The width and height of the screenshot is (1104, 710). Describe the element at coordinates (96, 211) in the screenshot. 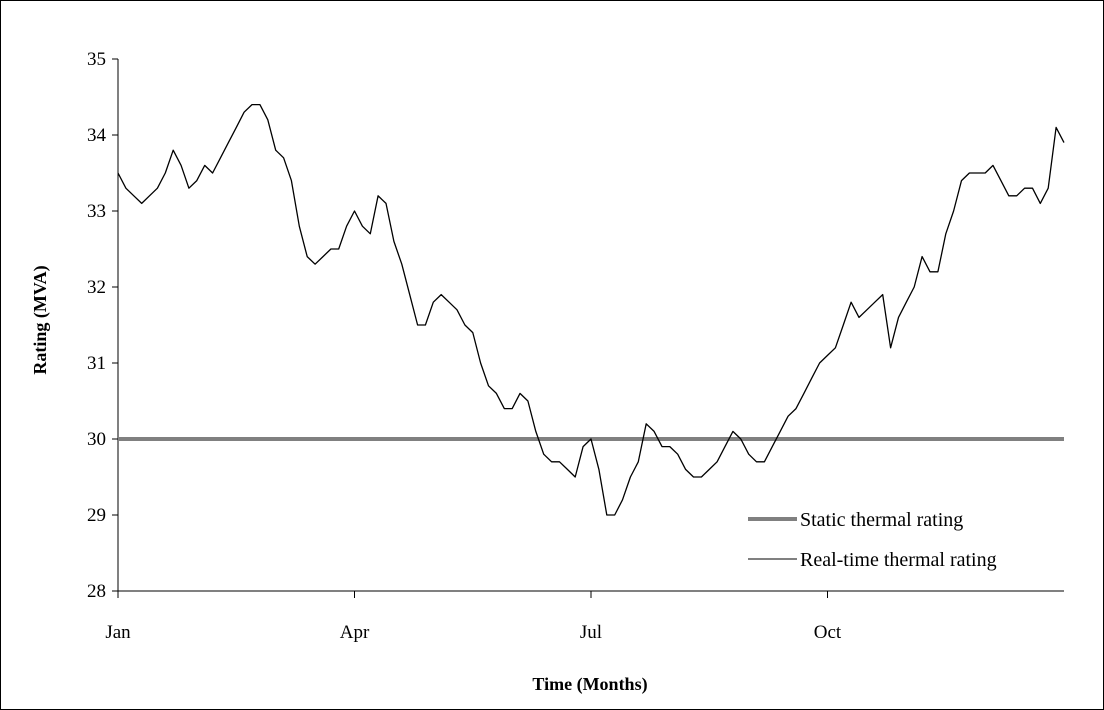

I see `y-tick-label: 33` at that location.